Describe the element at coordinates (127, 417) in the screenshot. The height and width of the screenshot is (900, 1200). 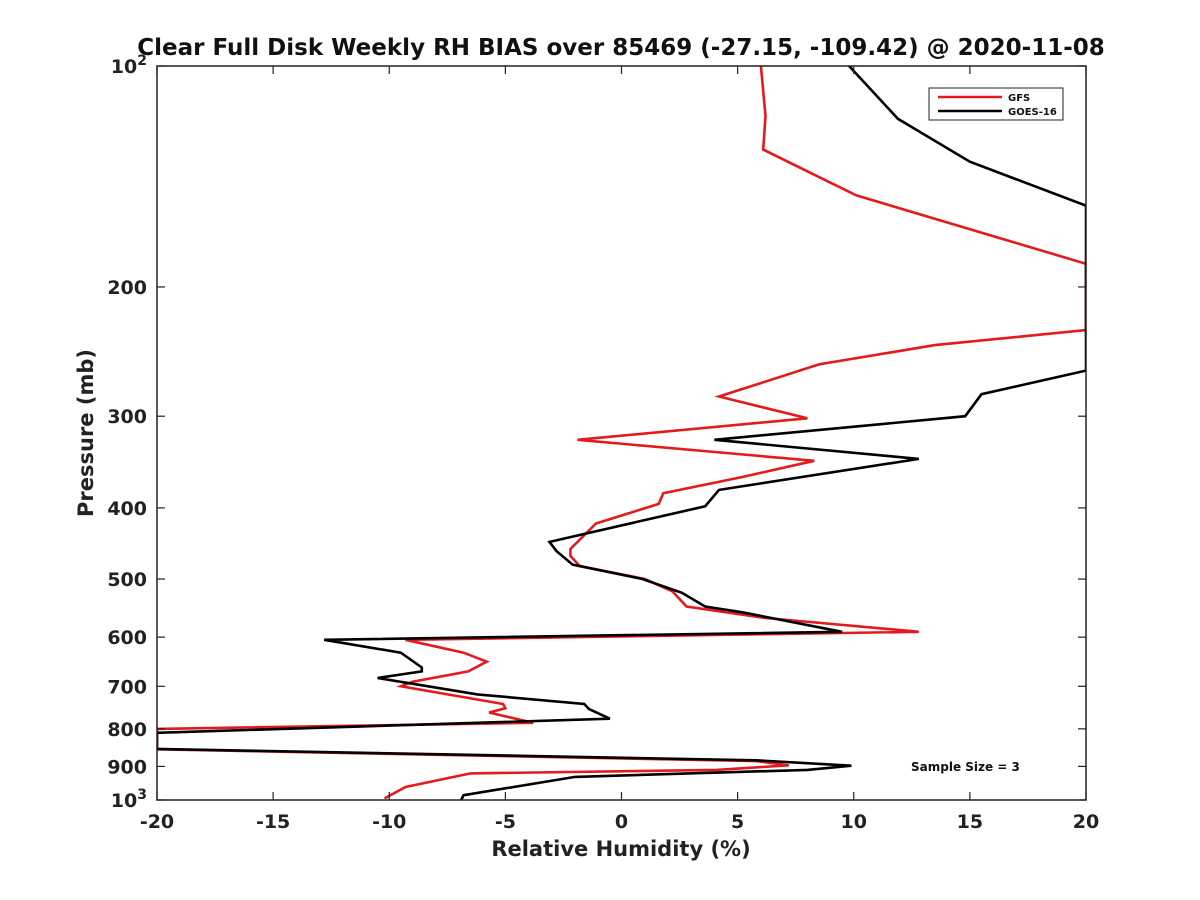
I see `y-tick-label: 300` at that location.